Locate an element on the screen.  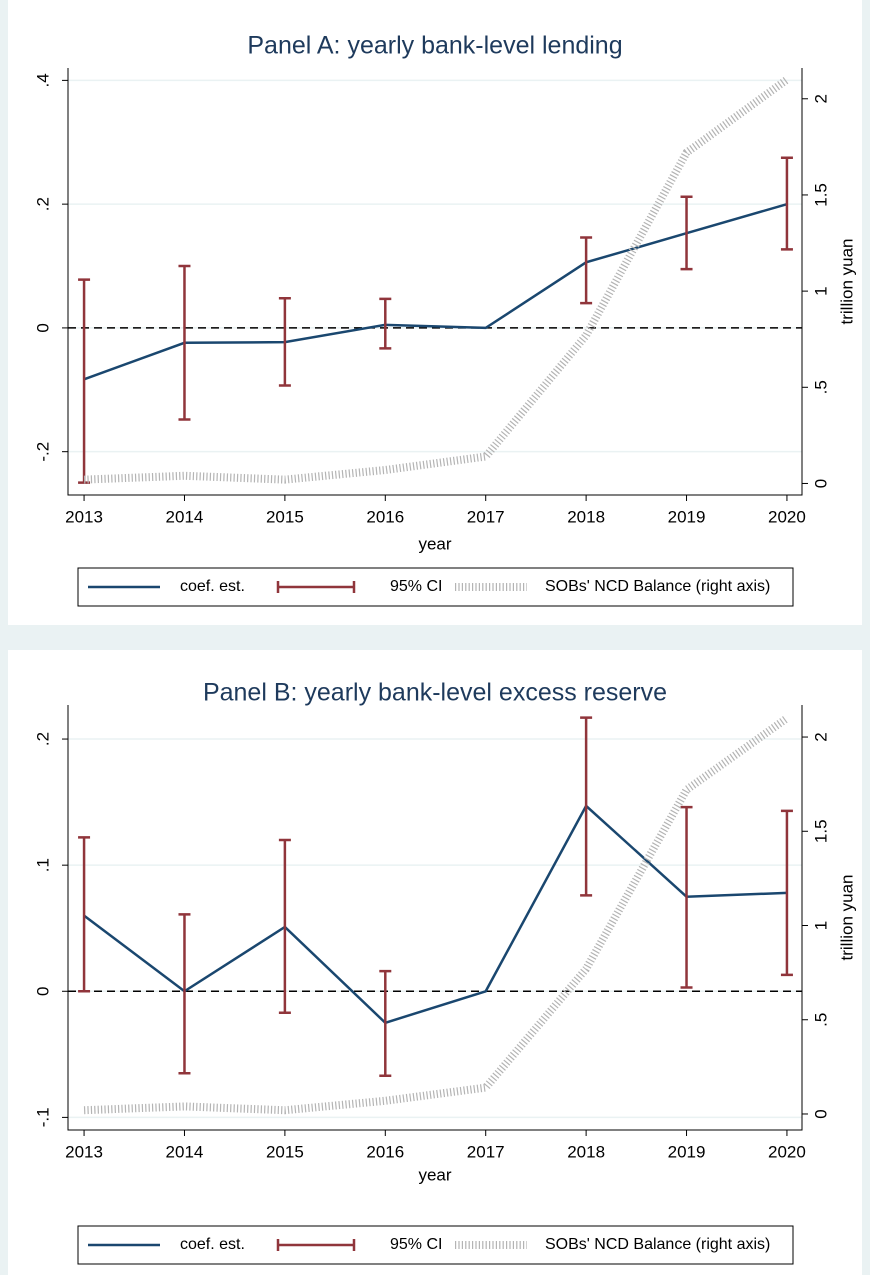
y-tick-label: -.1 is located at coordinates (42, 1117).